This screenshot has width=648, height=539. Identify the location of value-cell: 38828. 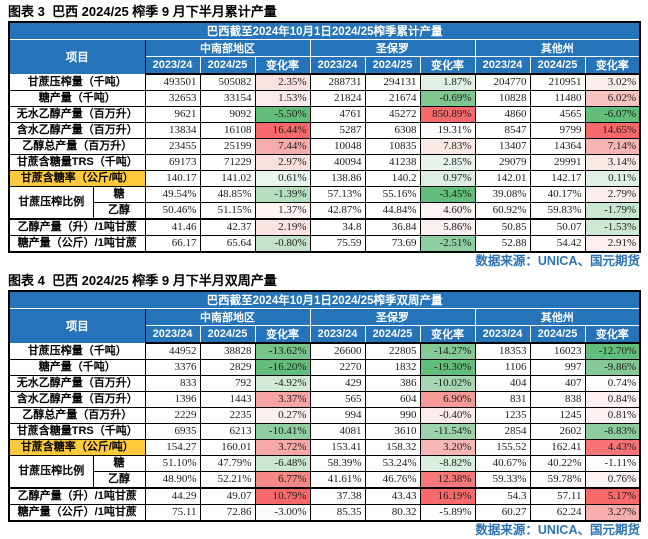
(227, 351).